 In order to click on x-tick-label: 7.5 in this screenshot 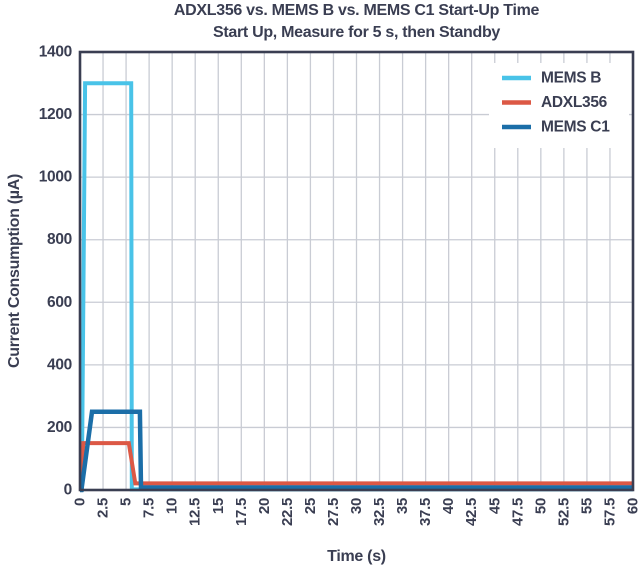, I will do `click(149, 508)`.